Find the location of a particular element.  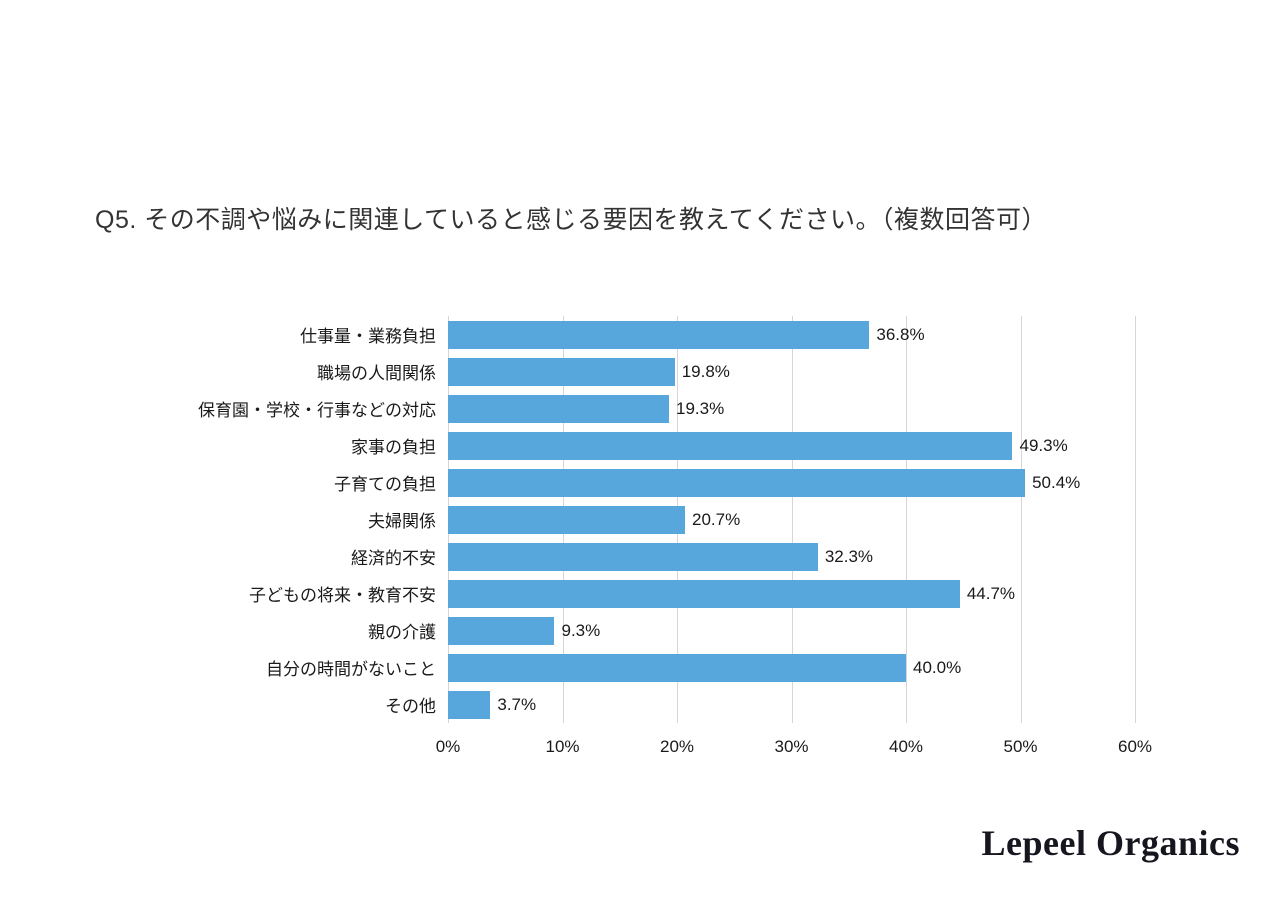

category-label: 経済的不安 is located at coordinates (393, 558).